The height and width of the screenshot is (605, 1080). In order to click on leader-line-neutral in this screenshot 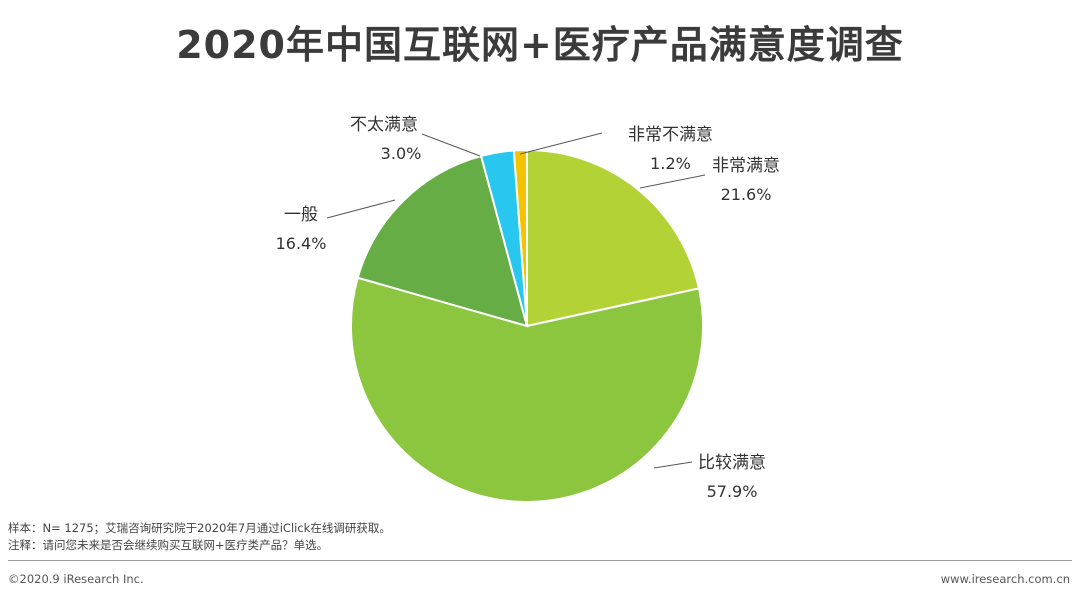, I will do `click(361, 209)`.